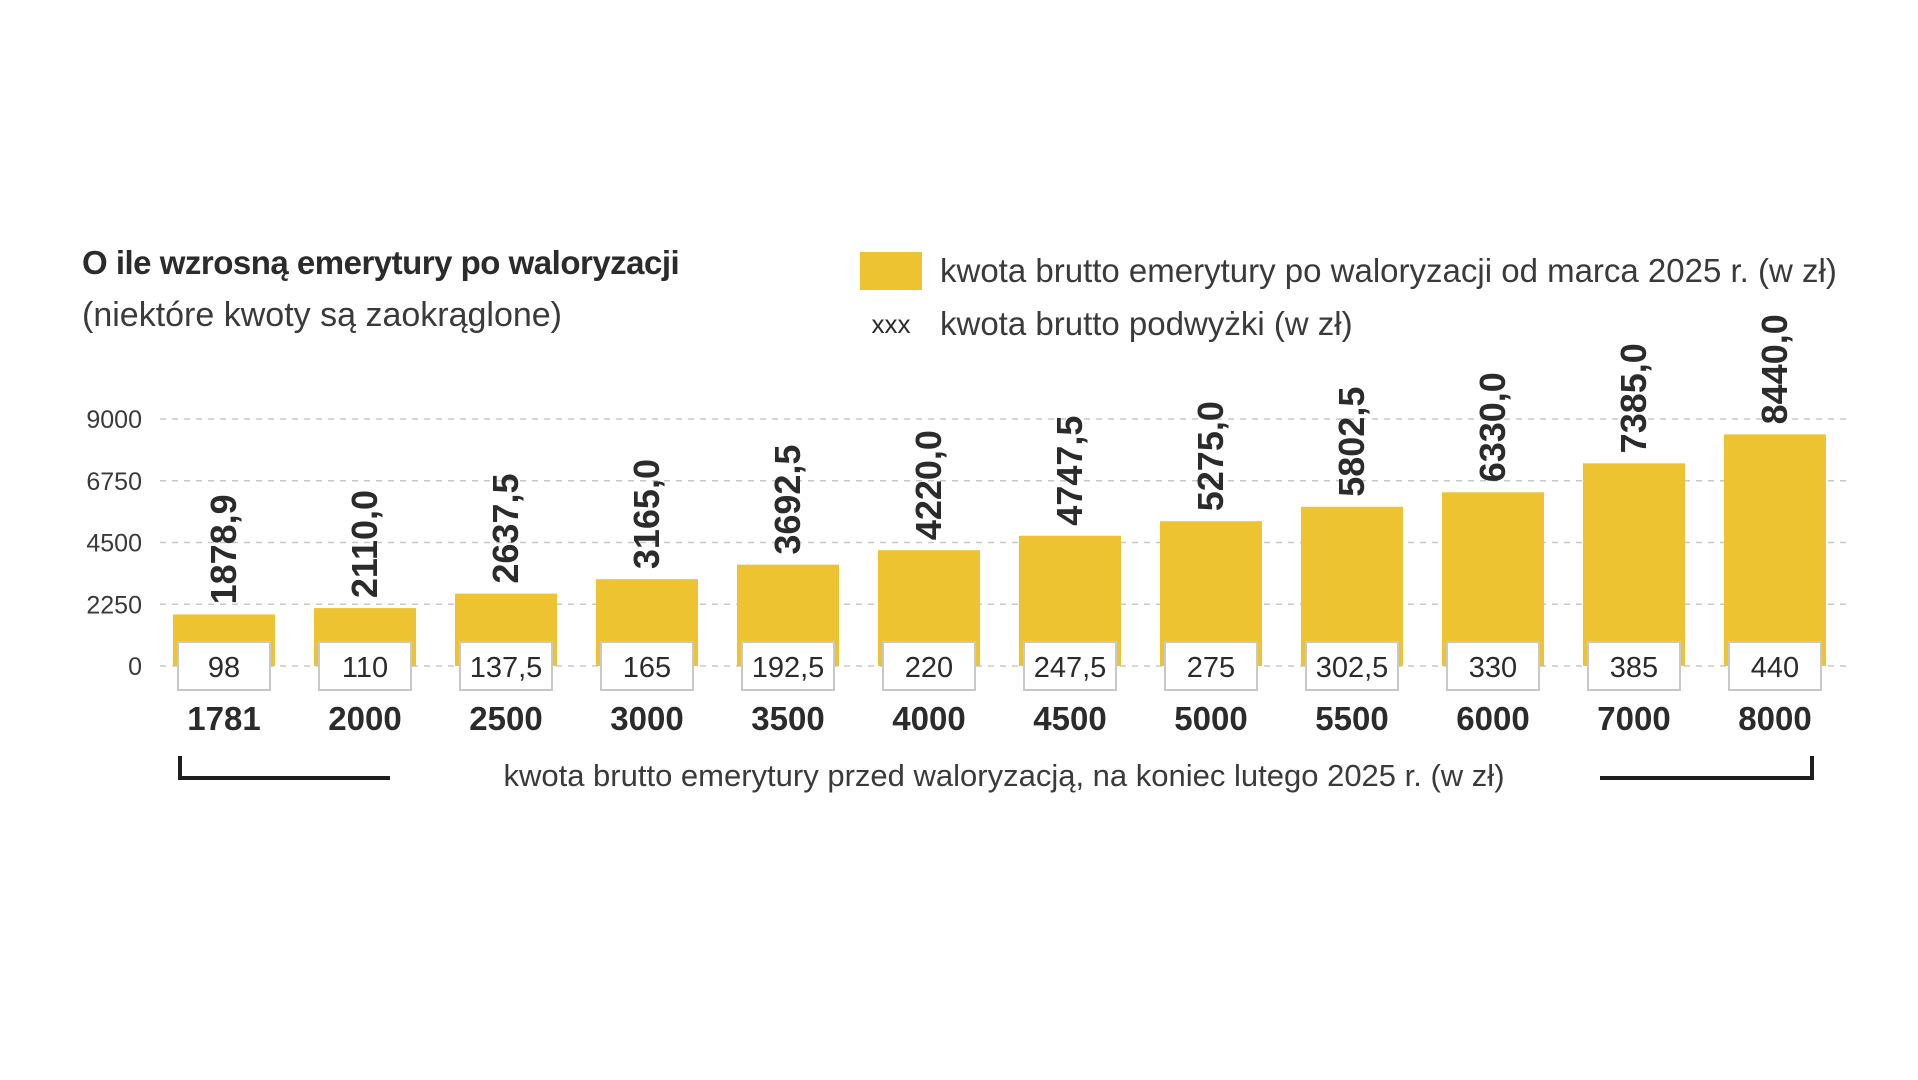 The width and height of the screenshot is (1918, 1080). What do you see at coordinates (364, 718) in the screenshot?
I see `x-category-label: 2000` at bounding box center [364, 718].